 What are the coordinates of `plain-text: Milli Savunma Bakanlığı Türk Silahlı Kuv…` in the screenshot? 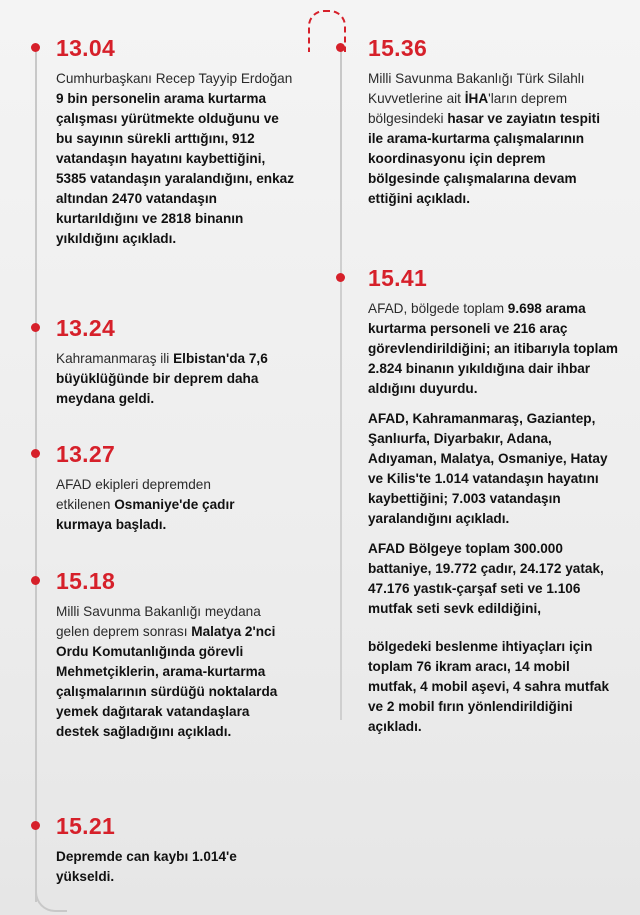 It's located at (476, 88).